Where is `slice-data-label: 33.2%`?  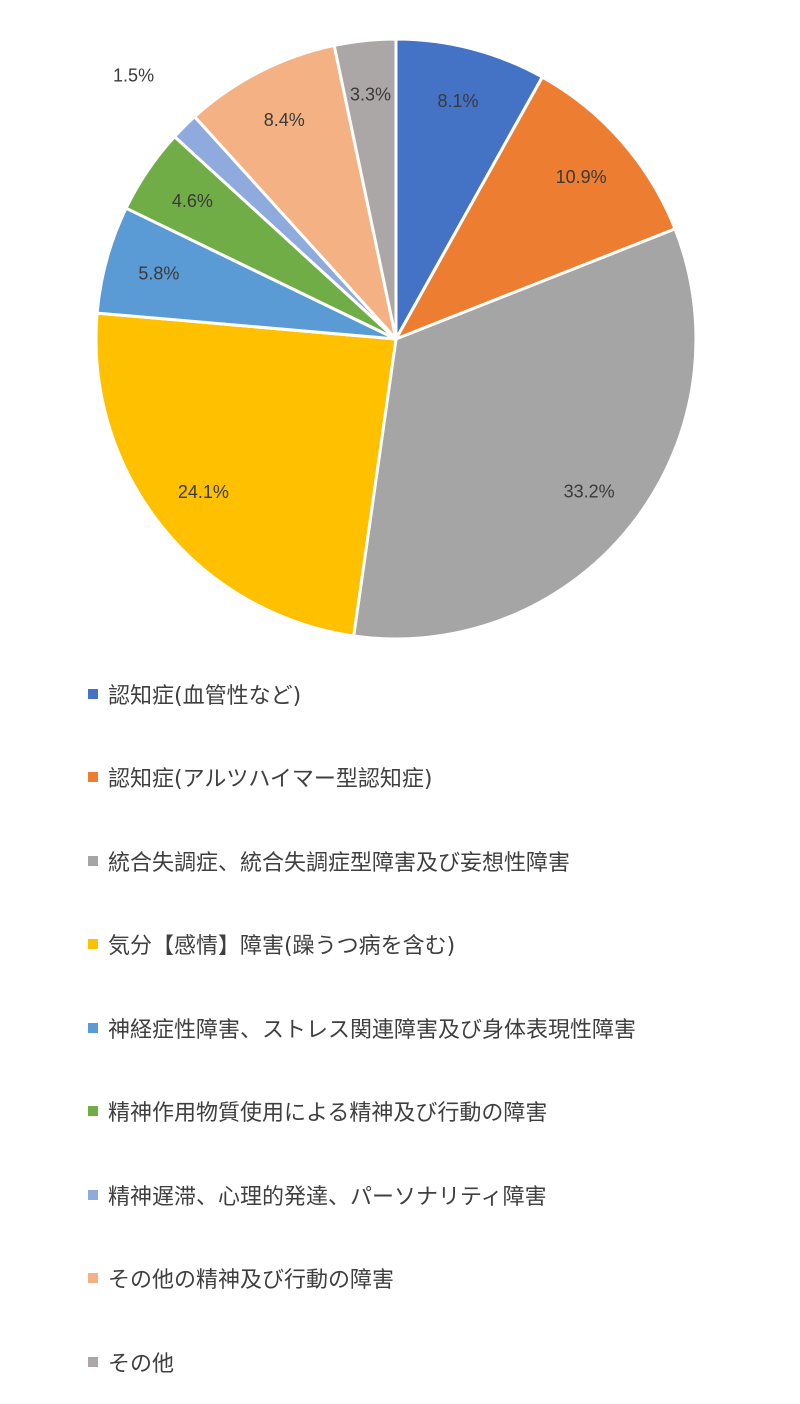 slice-data-label: 33.2% is located at coordinates (589, 491).